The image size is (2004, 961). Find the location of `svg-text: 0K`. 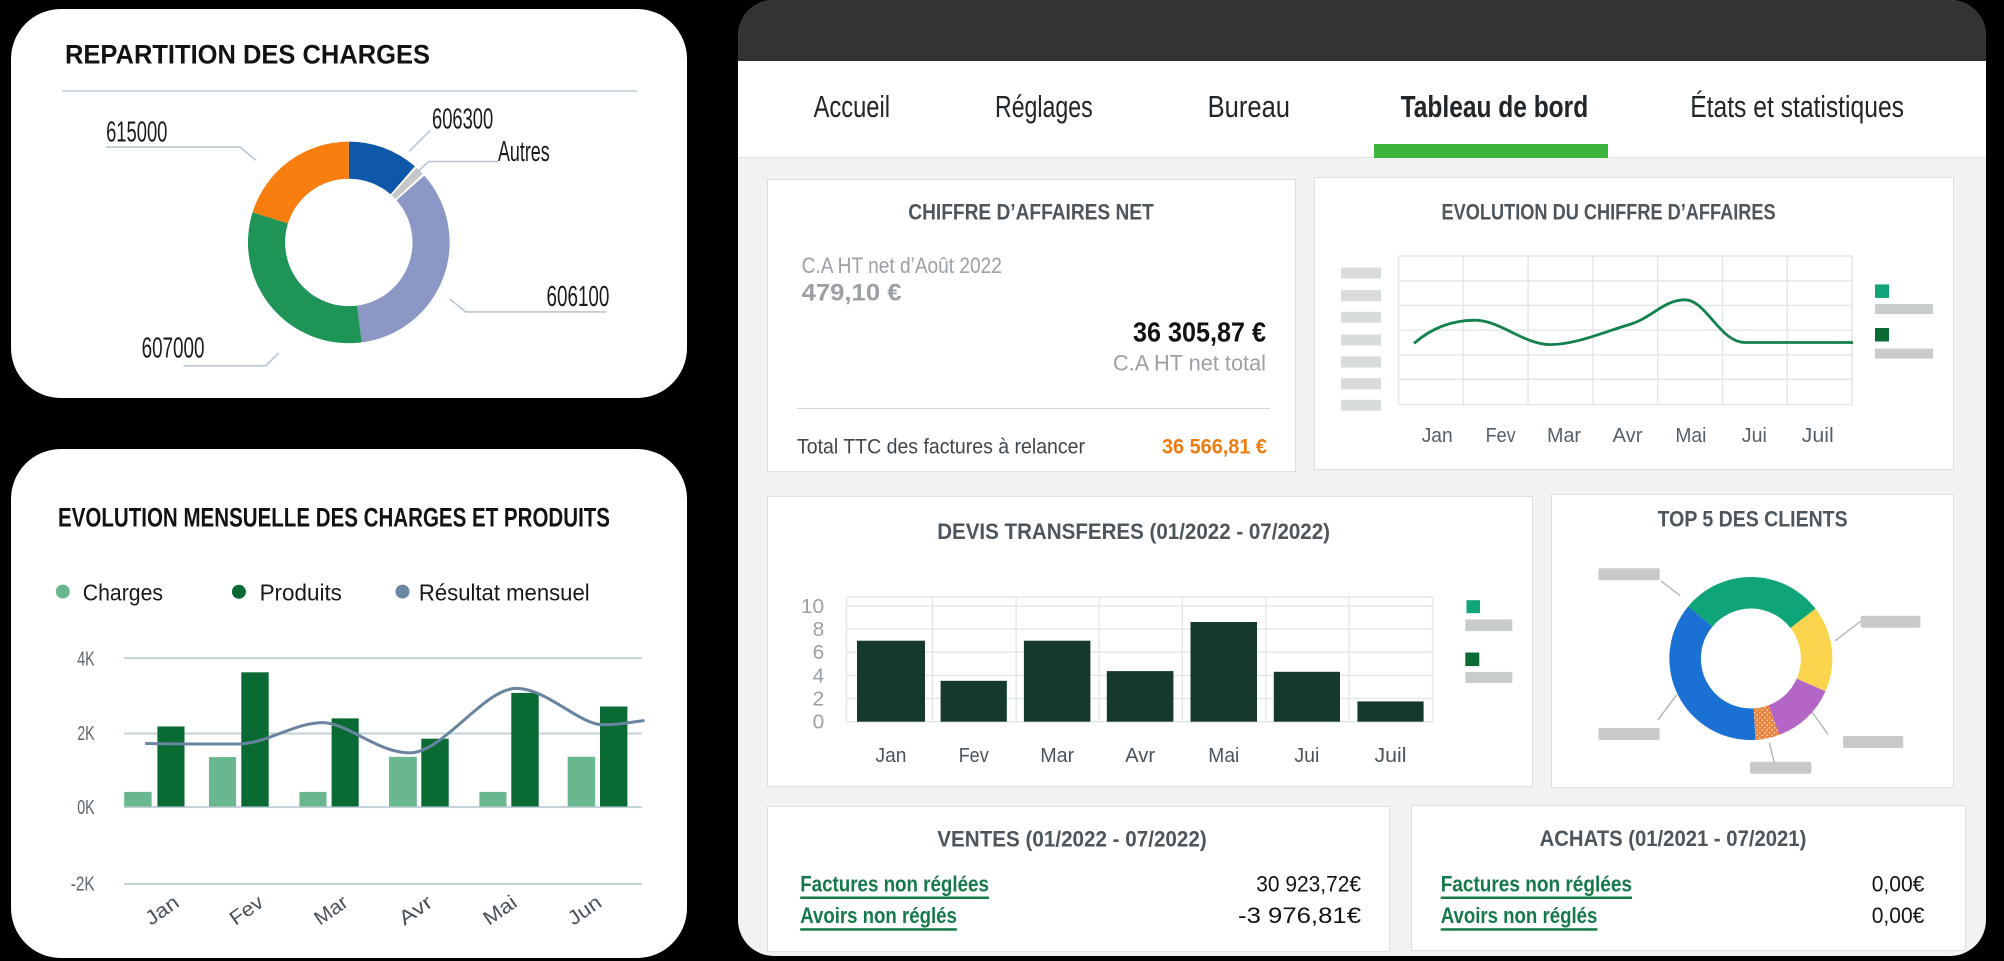

svg-text: 0K is located at coordinates (86, 808).